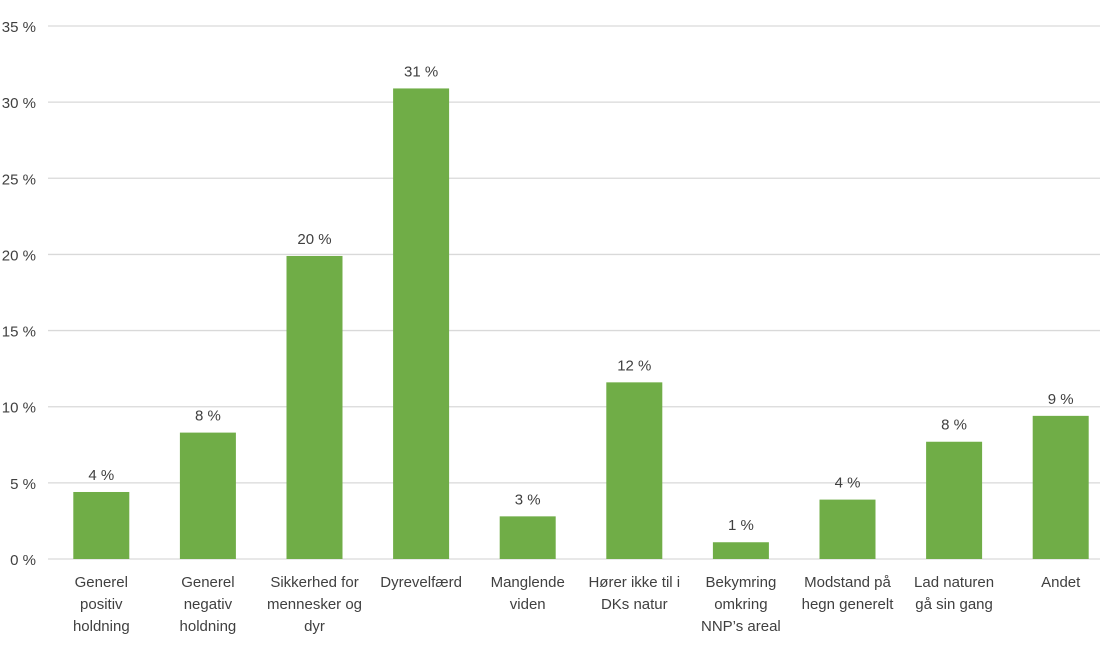  I want to click on y-tick-label: 20 %, so click(19, 255).